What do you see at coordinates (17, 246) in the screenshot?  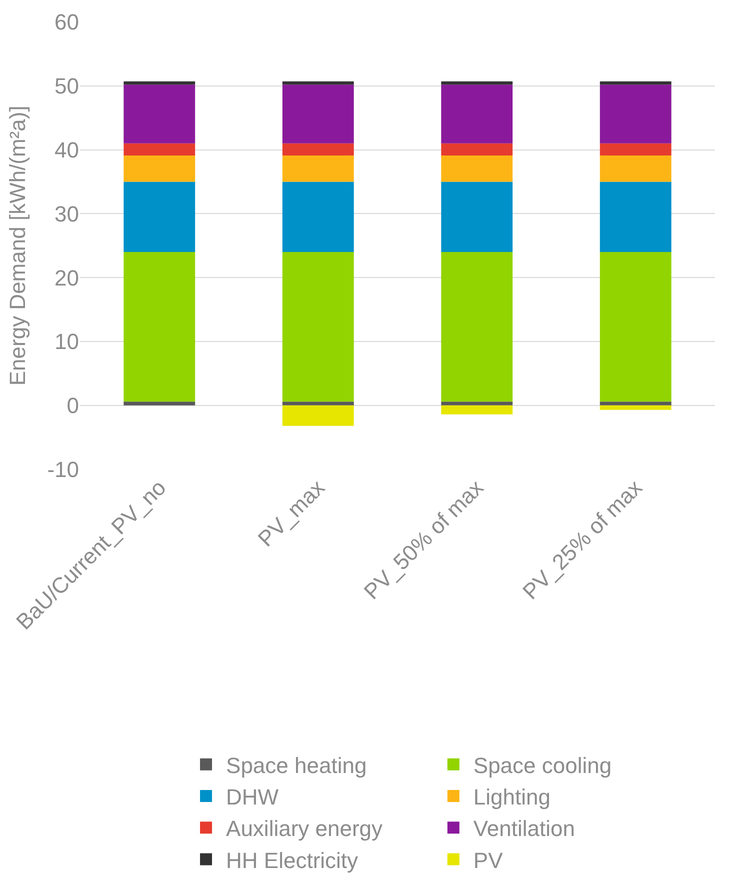 I see `y-axis-title: Energy Demand [kWh/(m²a)]` at bounding box center [17, 246].